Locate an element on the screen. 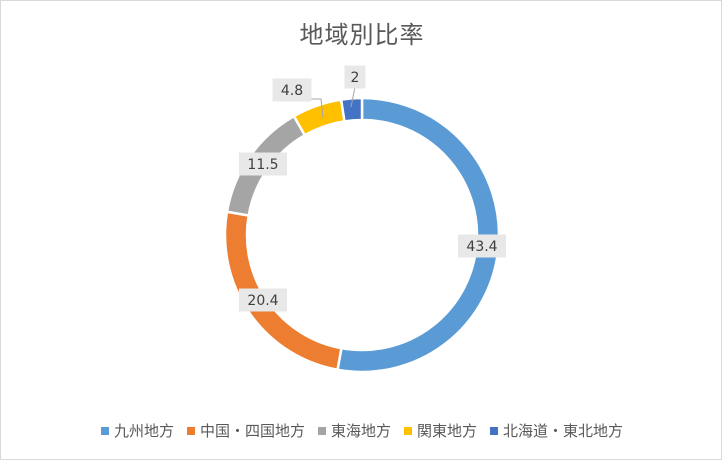  legend-item-1: 九州地方 is located at coordinates (137, 430).